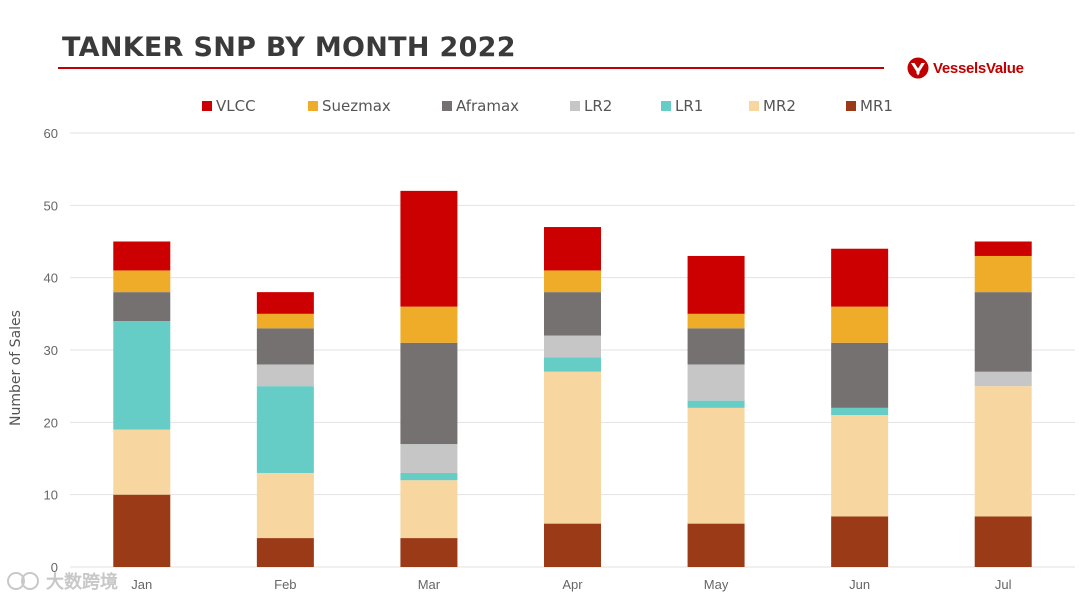 The height and width of the screenshot is (602, 1079). Describe the element at coordinates (689, 106) in the screenshot. I see `legend-label-lr1: LR1` at that location.